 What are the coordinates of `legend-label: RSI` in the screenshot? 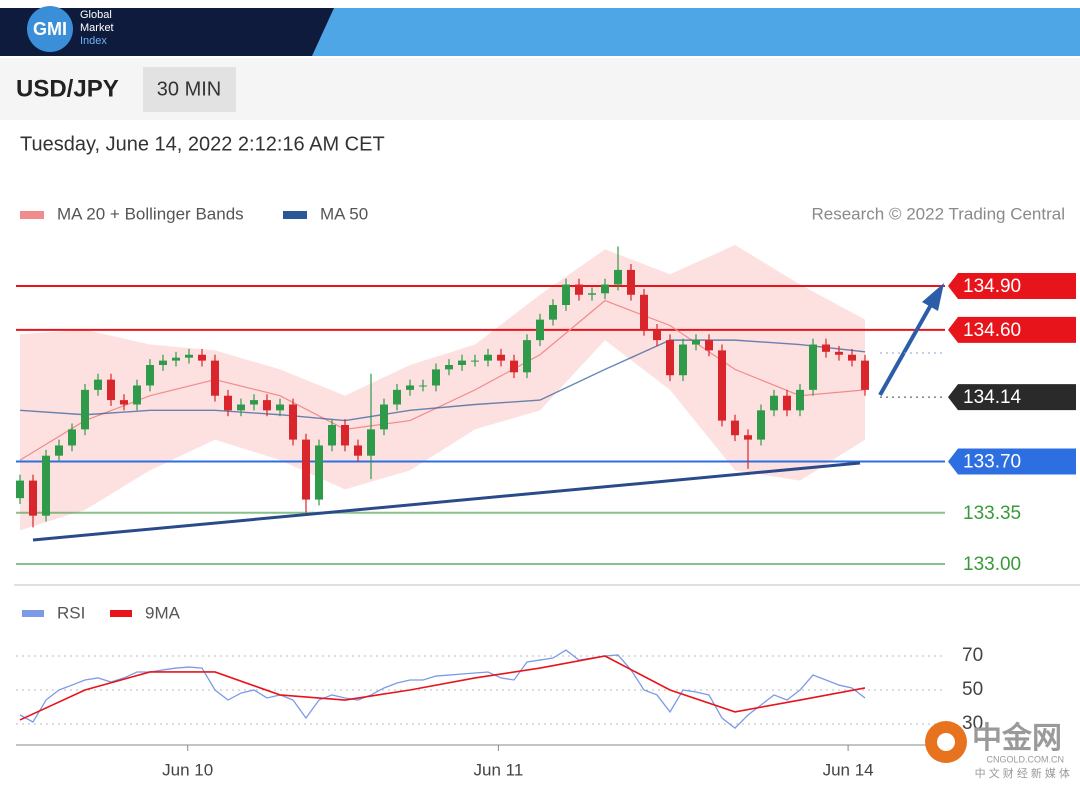 It's located at (71, 612).